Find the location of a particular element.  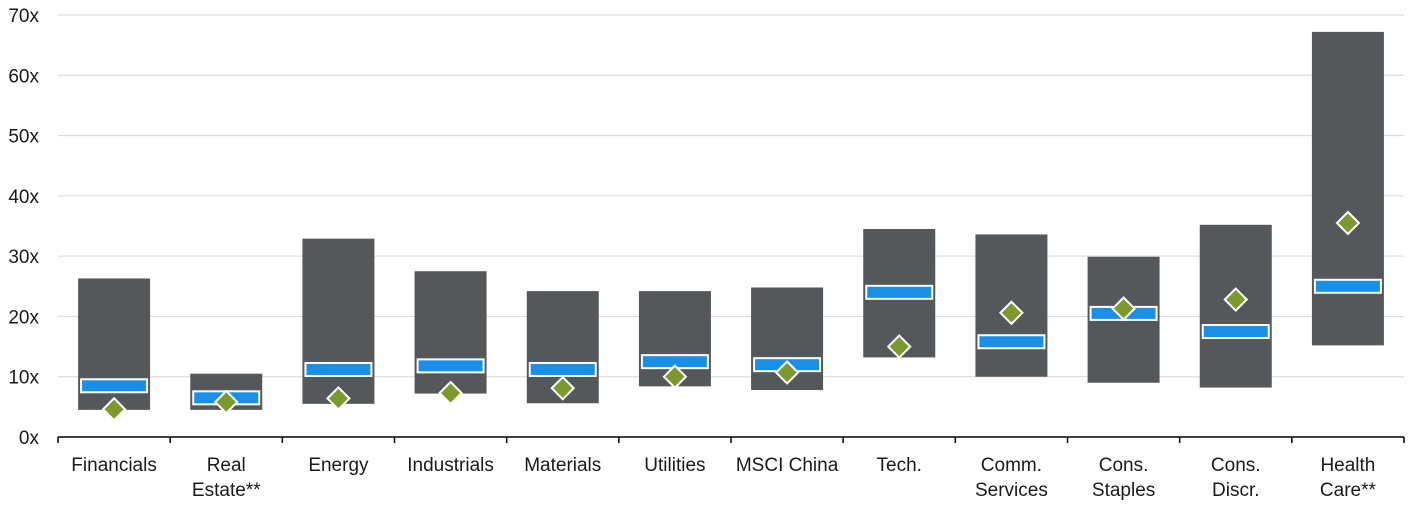

y-tick-label: 10x is located at coordinates (23, 378).